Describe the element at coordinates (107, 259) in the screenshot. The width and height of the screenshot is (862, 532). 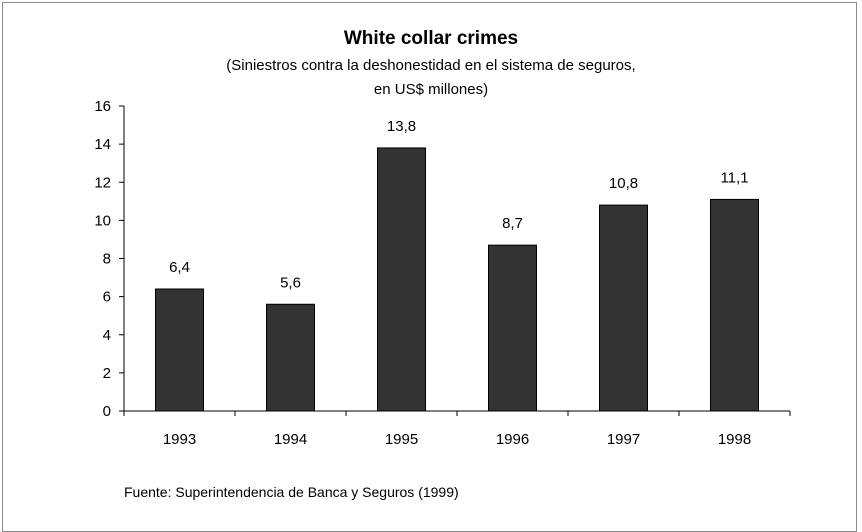
I see `y-tick-label: 8` at that location.